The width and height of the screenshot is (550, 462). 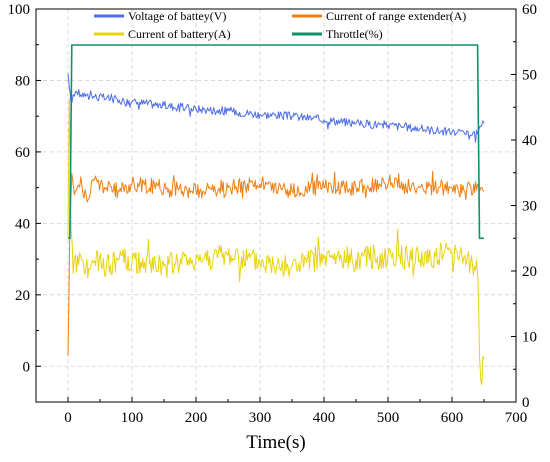 I want to click on legend-label-4: Throttle(%), so click(x=354, y=34).